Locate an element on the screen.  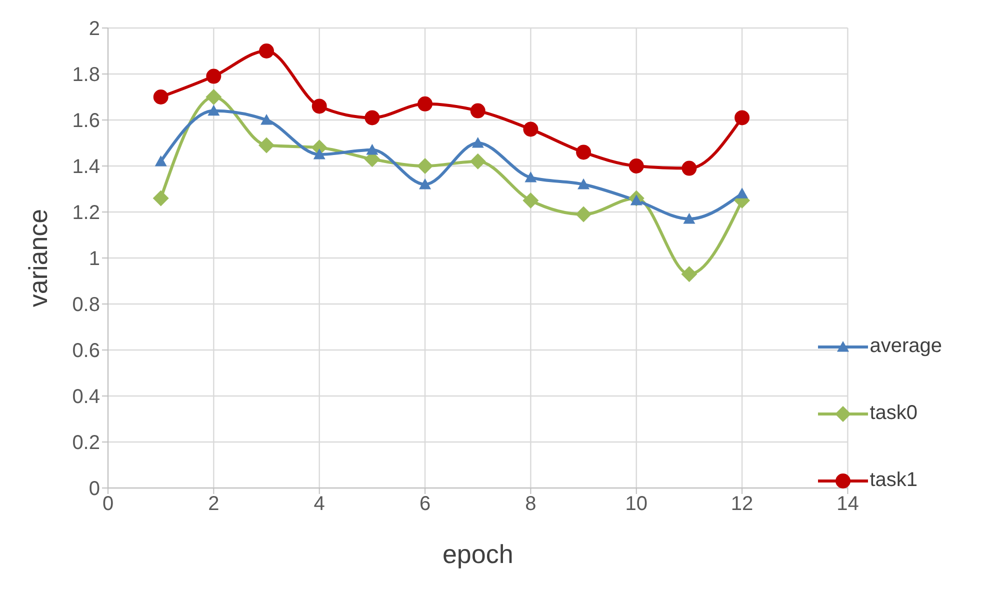
x-tick-label: 2 is located at coordinates (214, 504).